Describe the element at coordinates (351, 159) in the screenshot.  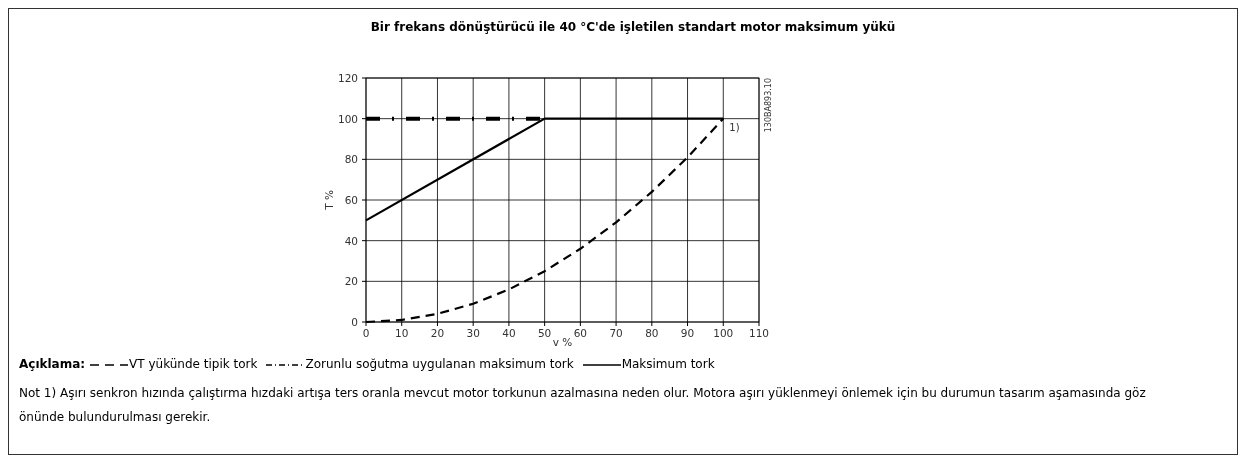
I see `y-tick-label: 80` at that location.